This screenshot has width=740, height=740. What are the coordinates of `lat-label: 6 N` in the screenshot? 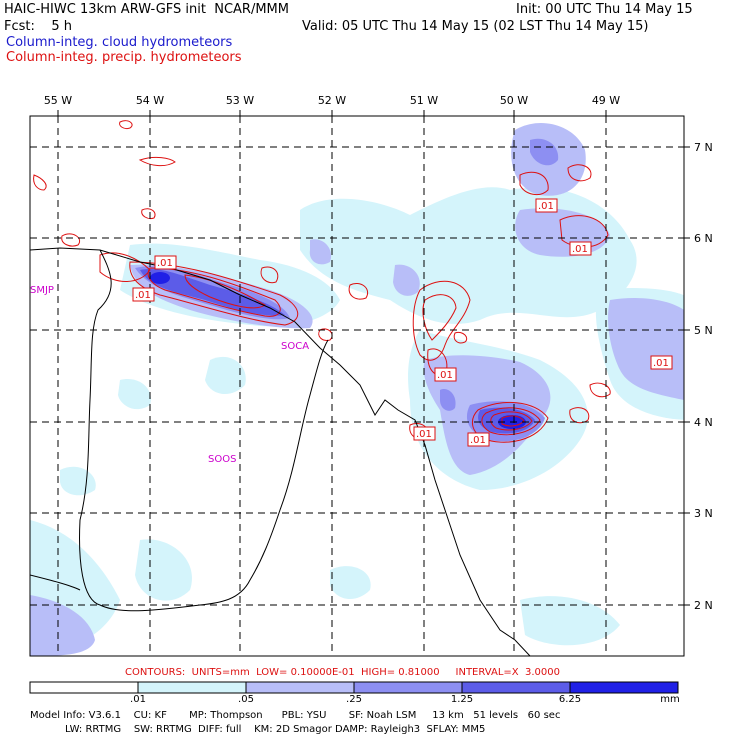 It's located at (703, 238).